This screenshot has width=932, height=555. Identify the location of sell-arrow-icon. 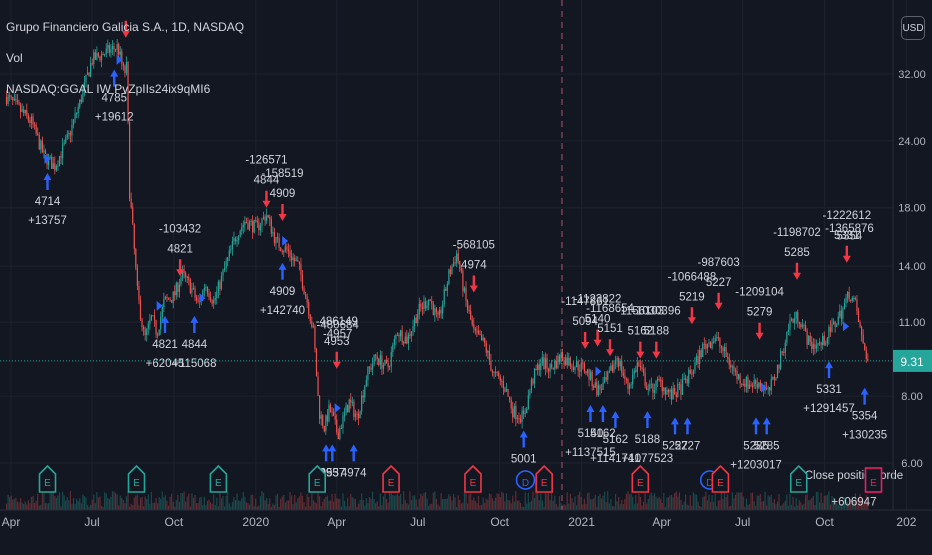
(610, 348).